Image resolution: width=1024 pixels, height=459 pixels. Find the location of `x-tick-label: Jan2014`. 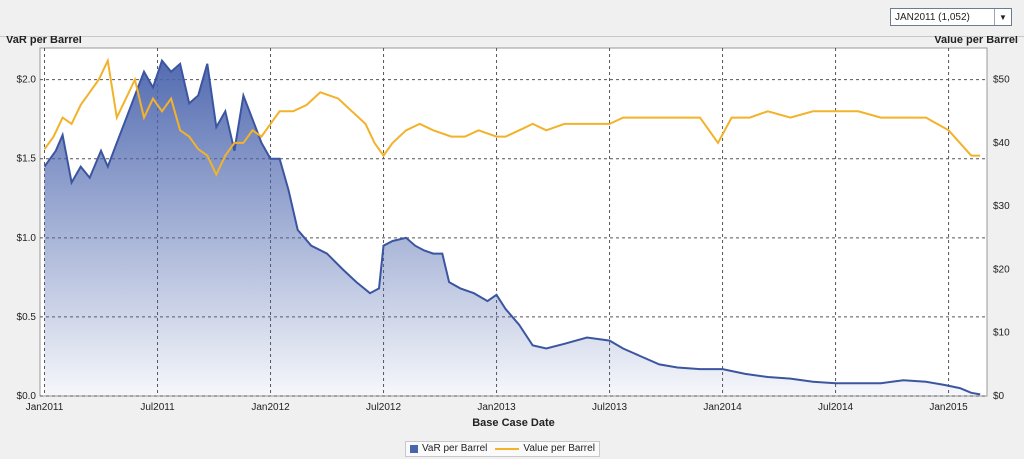

x-tick-label: Jan2014 is located at coordinates (722, 407).